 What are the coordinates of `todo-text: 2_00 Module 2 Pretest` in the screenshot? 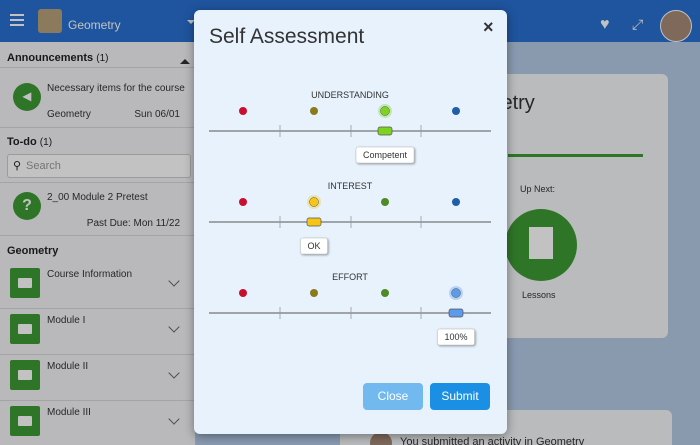 It's located at (97, 197).